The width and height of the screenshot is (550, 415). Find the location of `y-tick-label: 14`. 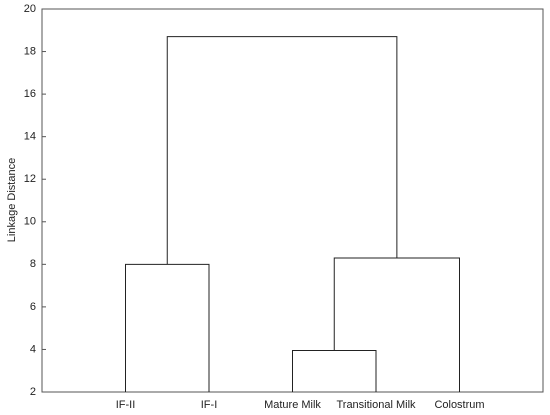

y-tick-label: 14 is located at coordinates (30, 137).